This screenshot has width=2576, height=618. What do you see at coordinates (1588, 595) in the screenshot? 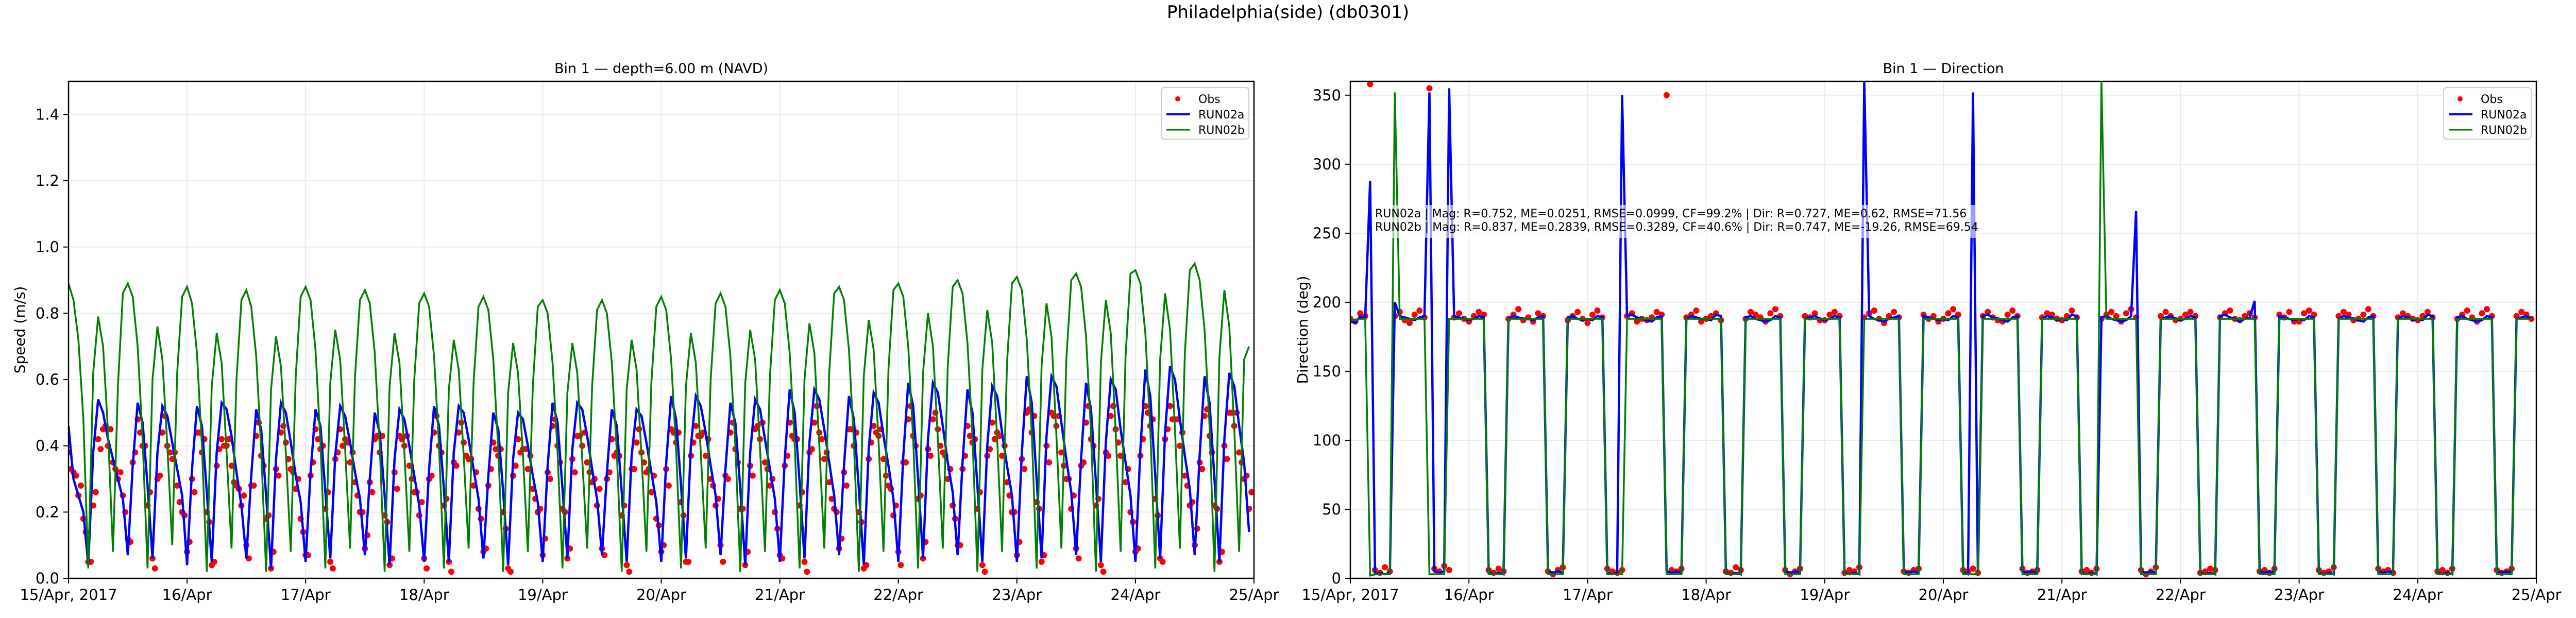
I see `x-tick-label: 17/Apr` at bounding box center [1588, 595].